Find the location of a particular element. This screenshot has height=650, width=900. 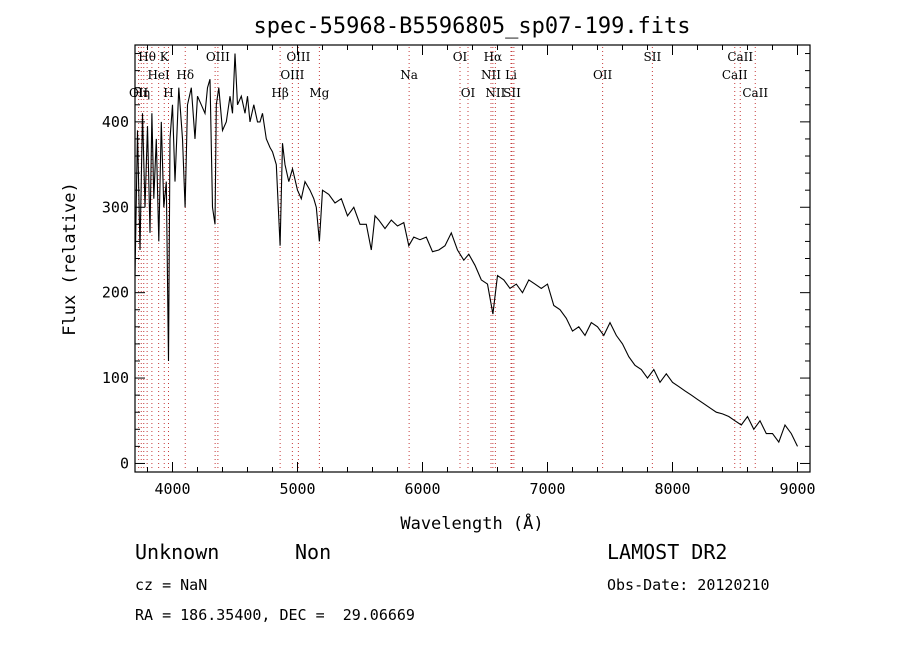

y-axis-title: Flux (relative) is located at coordinates (70, 259).